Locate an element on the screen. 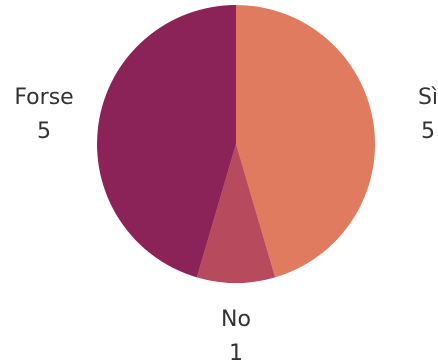  slice-category-label: No is located at coordinates (236, 319).